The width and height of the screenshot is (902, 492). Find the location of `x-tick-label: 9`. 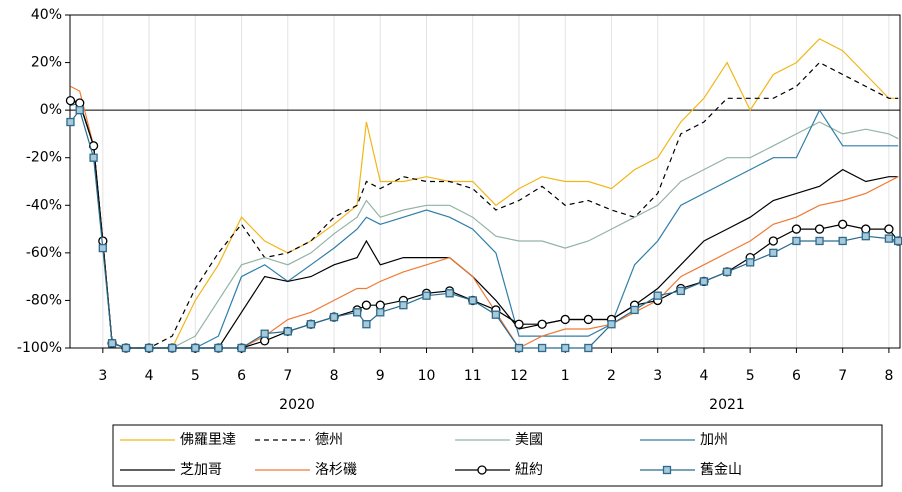

x-tick-label: 9 is located at coordinates (380, 376).